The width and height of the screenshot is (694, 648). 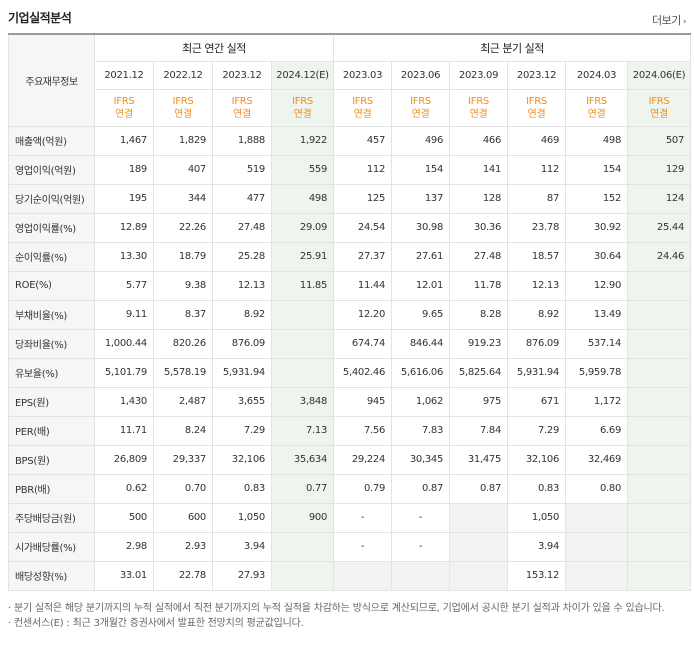 I want to click on table-row: 주당배당금(원) 500 600 1,050 900- -1,050, so click(x=350, y=517).